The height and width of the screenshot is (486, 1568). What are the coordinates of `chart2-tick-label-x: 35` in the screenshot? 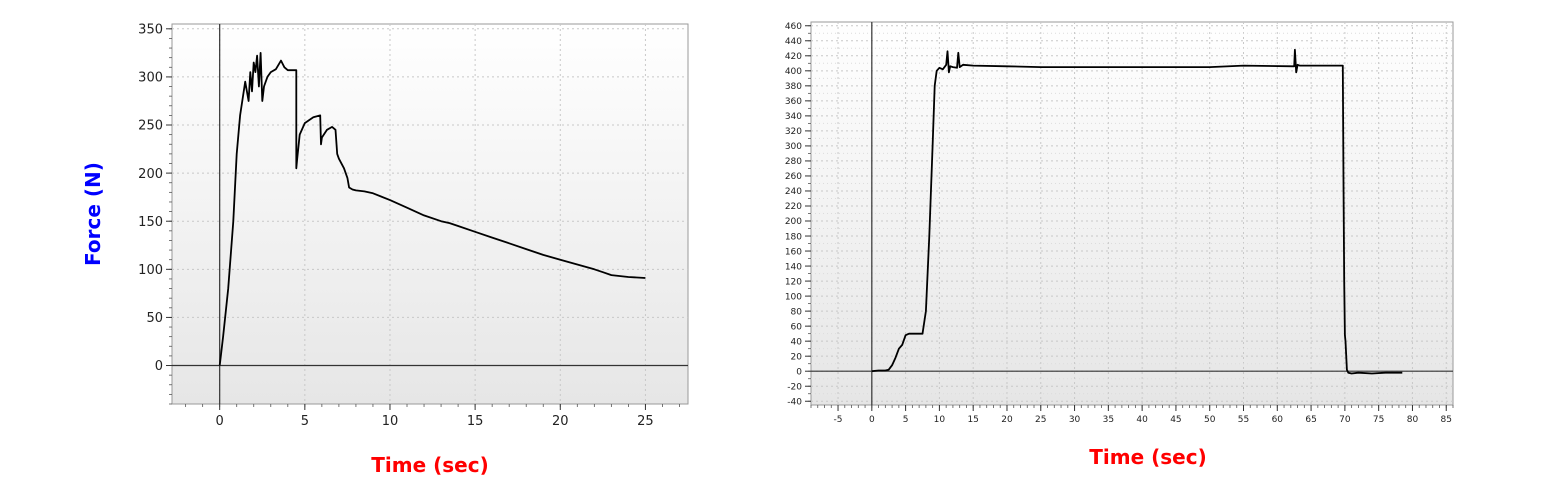 It's located at (1108, 420).